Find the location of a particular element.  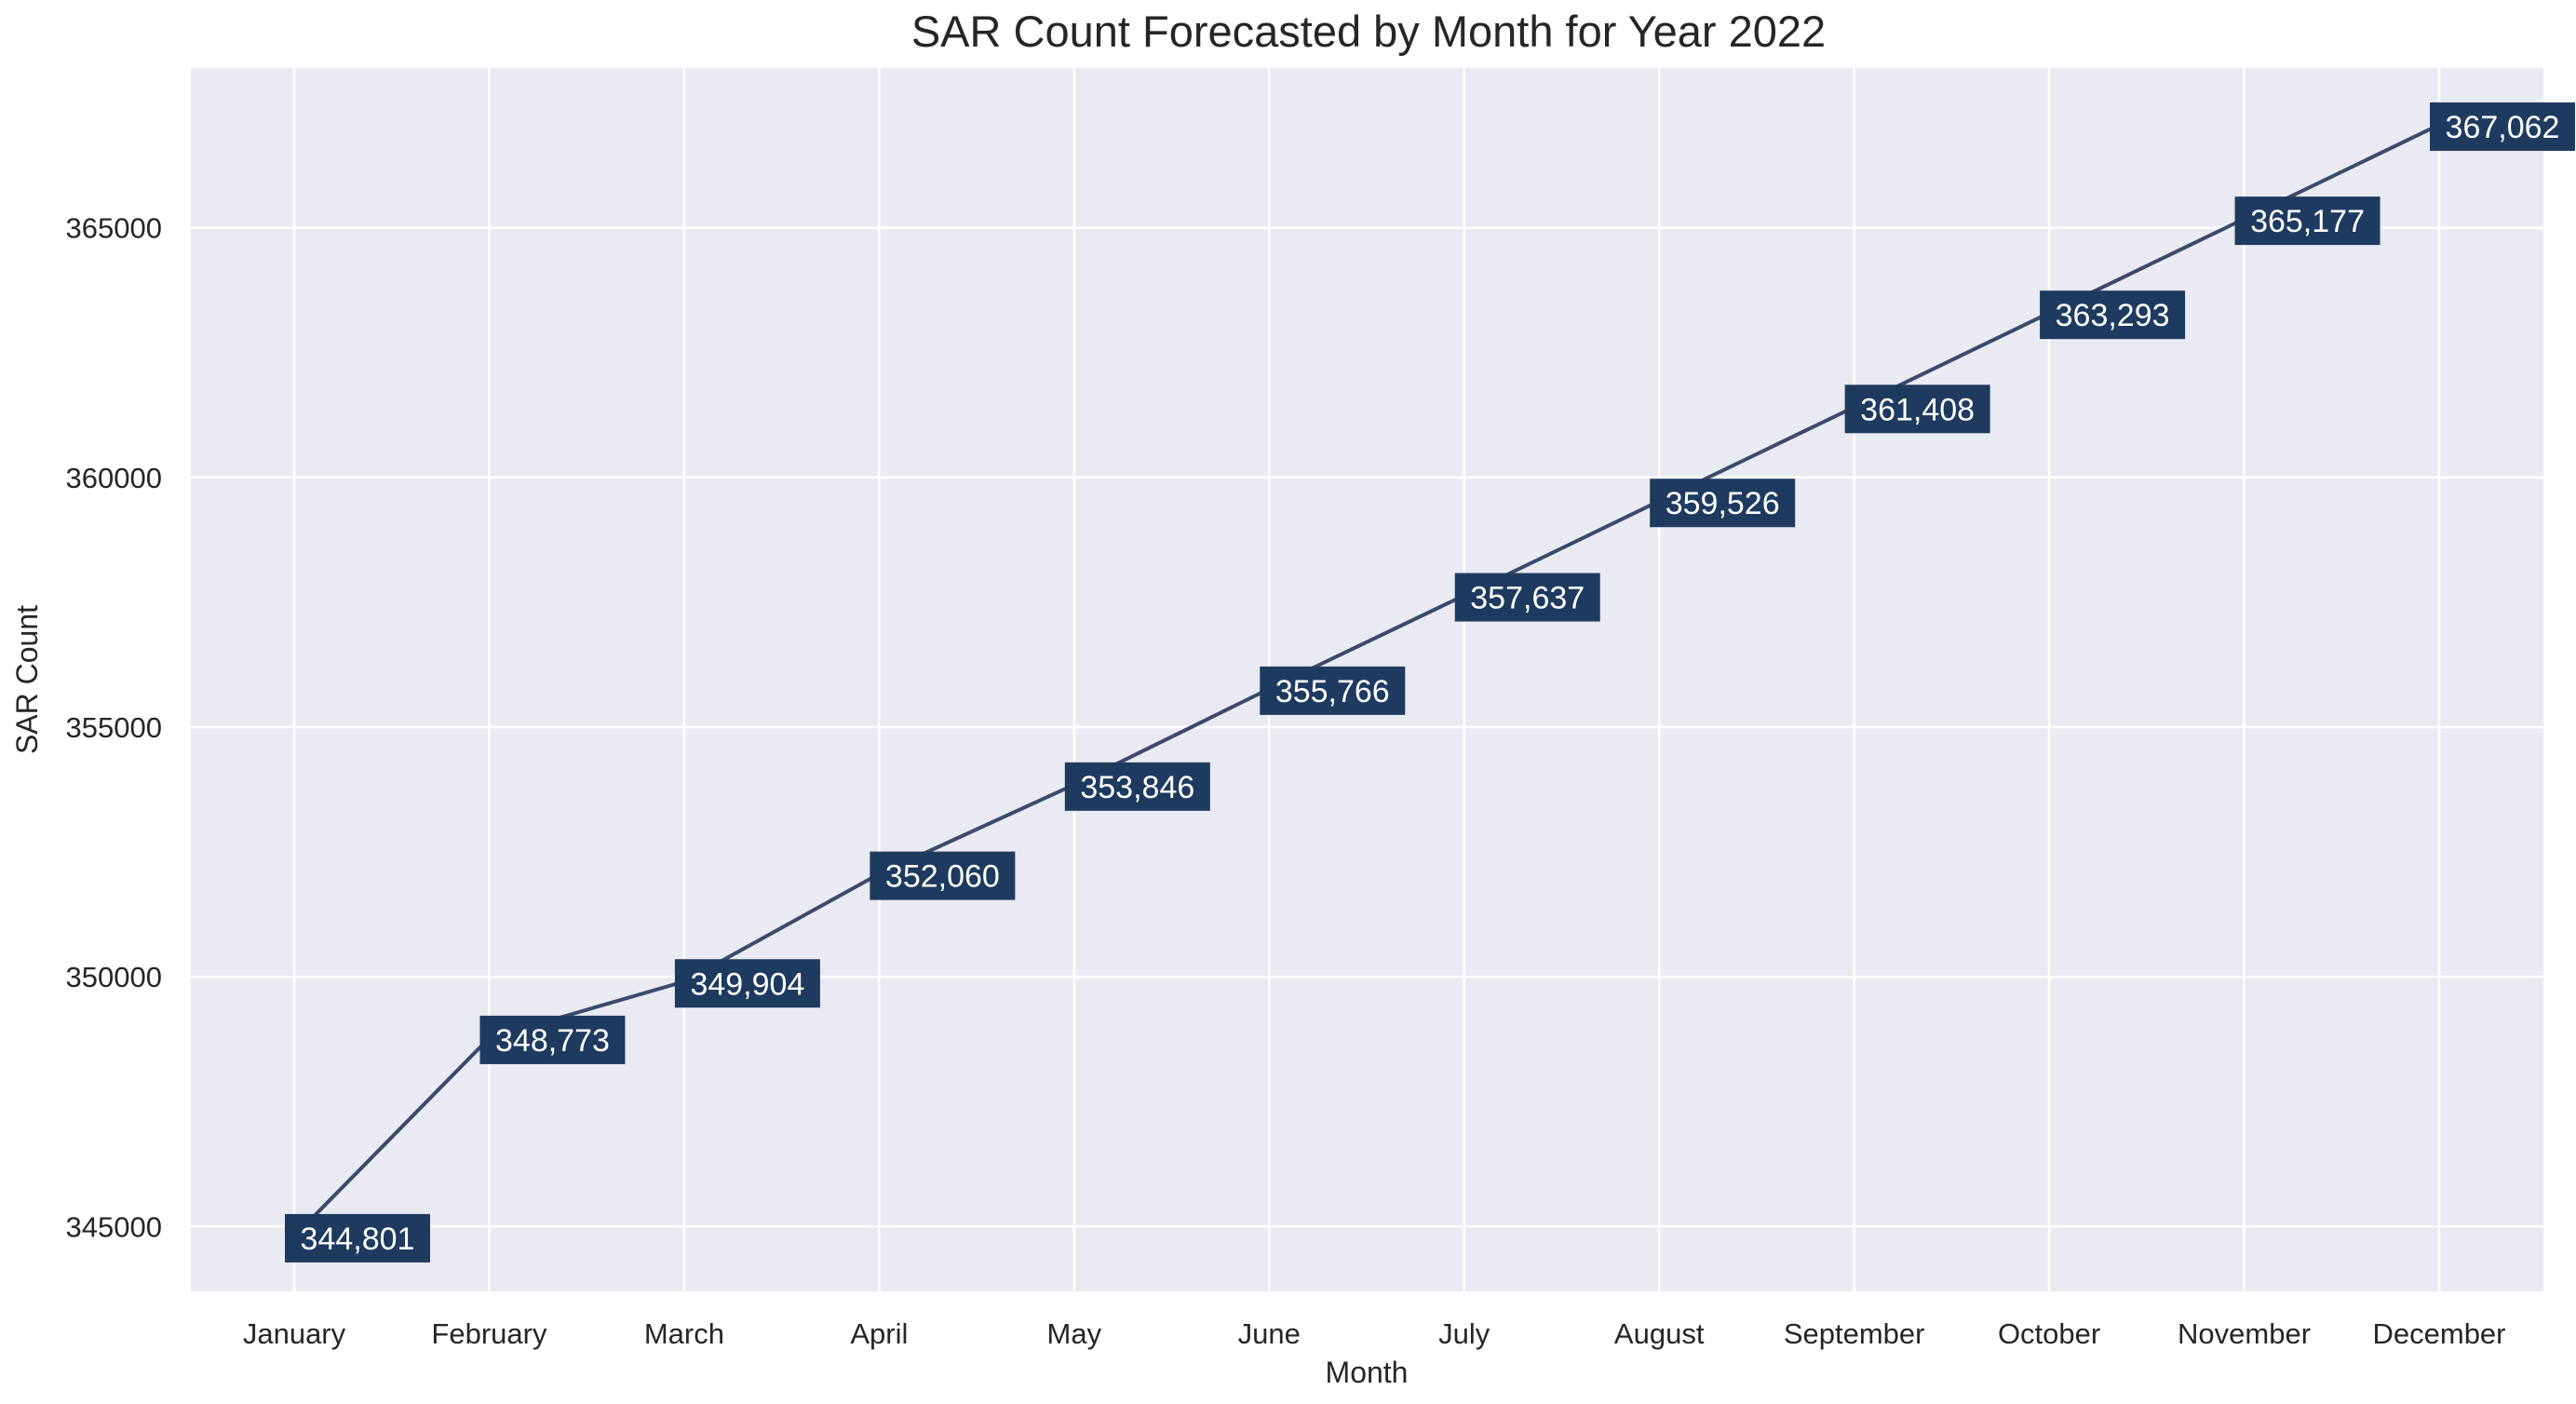

y-tick-label: 365000 is located at coordinates (114, 229).